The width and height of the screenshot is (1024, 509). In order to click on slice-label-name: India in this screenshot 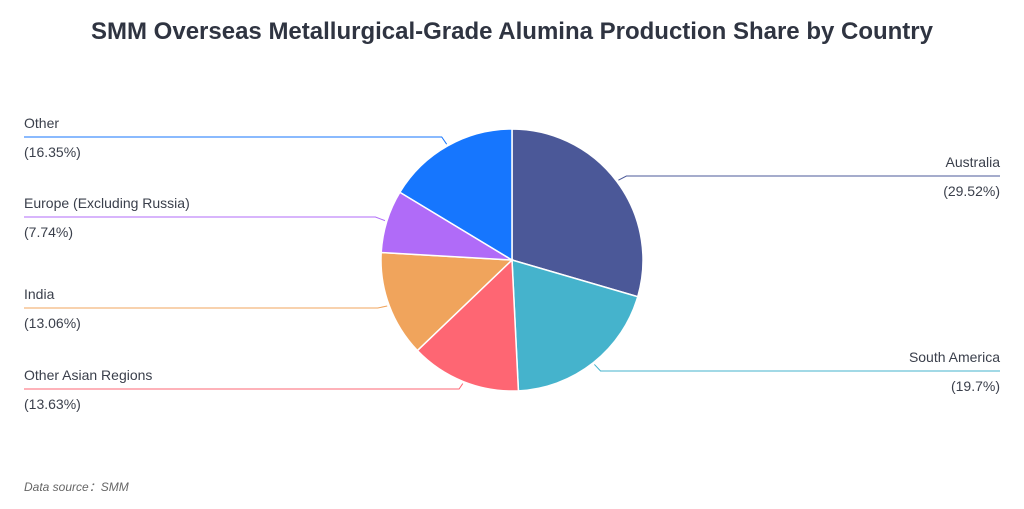, I will do `click(39, 294)`.